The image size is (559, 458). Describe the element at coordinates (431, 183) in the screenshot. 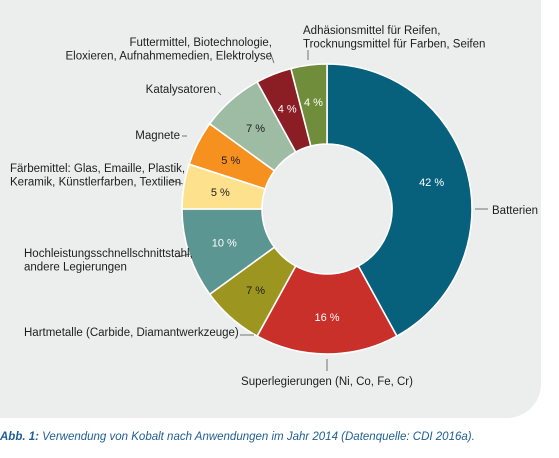

I see `slice-value-1: 42 %` at that location.